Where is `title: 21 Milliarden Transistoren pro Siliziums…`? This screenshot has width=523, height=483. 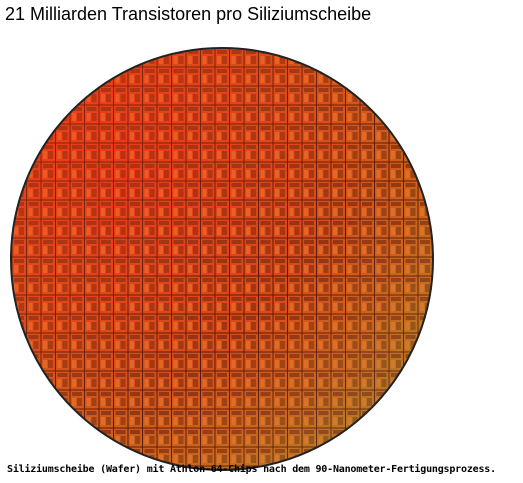
title: 21 Milliarden Transistoren pro Siliziums… is located at coordinates (188, 14).